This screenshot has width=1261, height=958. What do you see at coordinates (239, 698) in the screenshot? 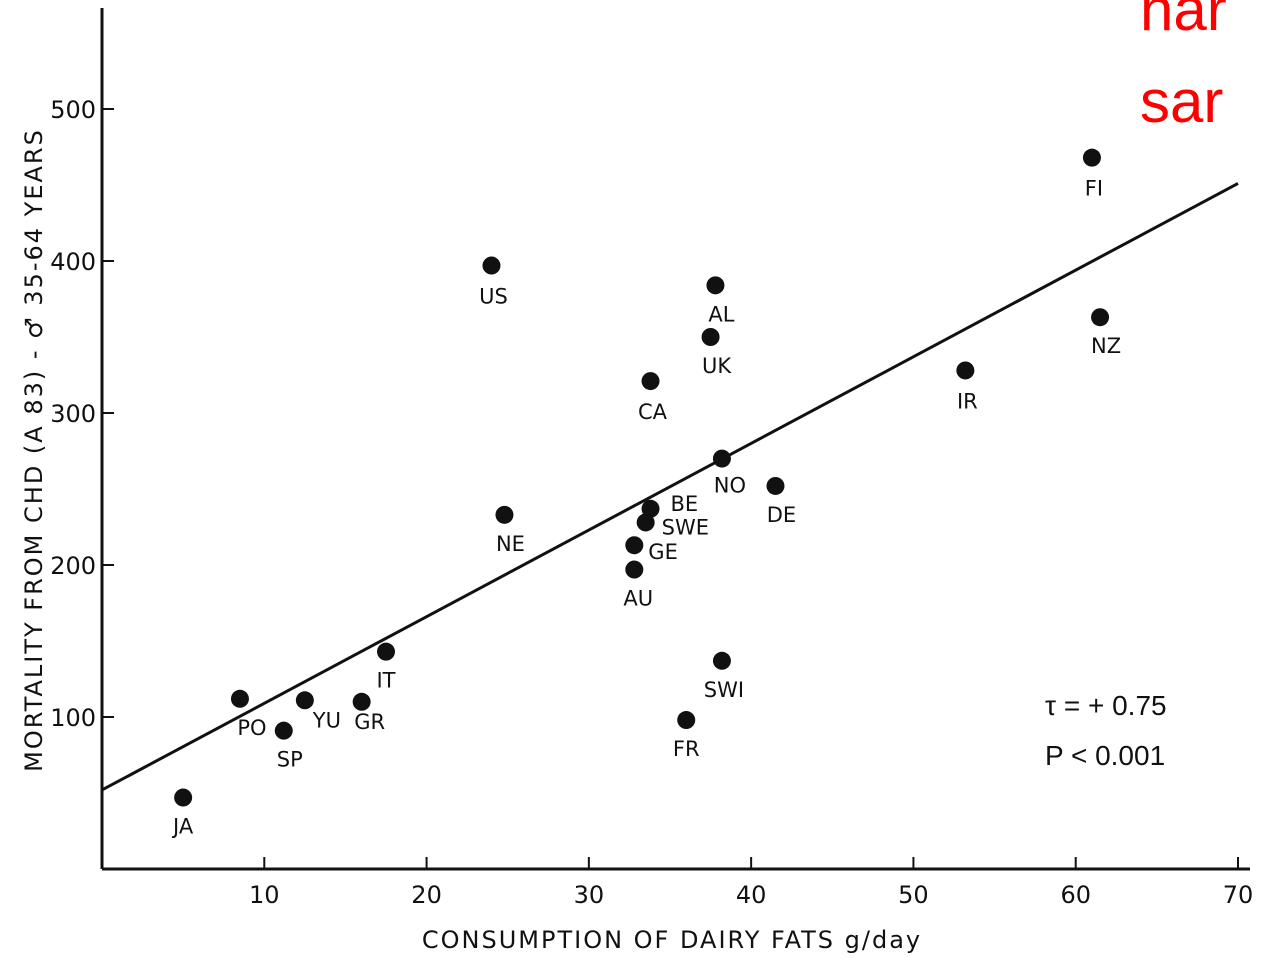
I see `data-point-po` at bounding box center [239, 698].